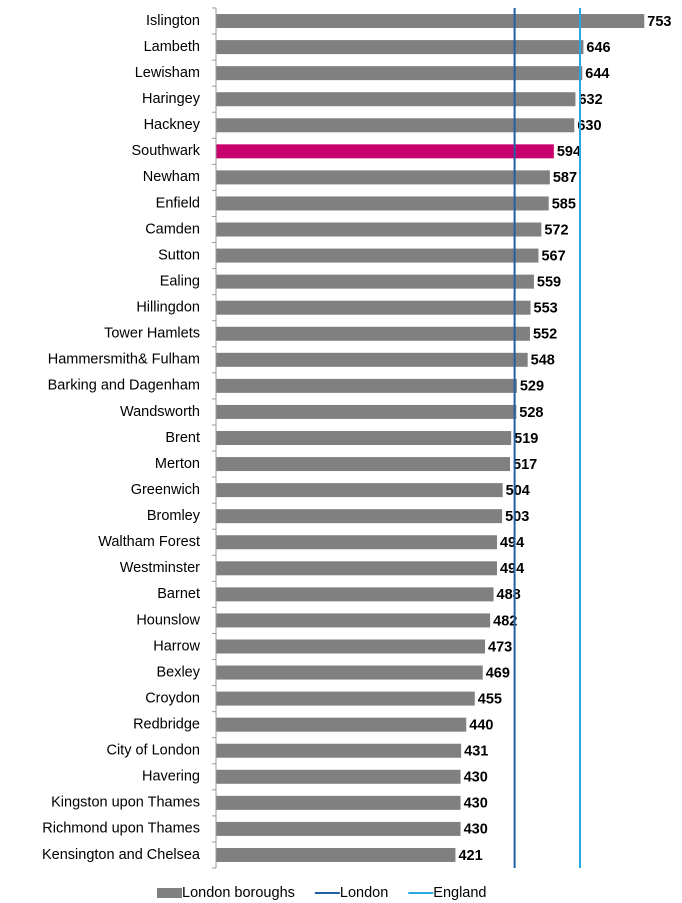  Describe the element at coordinates (174, 516) in the screenshot. I see `y-tick-label: Bromley` at that location.